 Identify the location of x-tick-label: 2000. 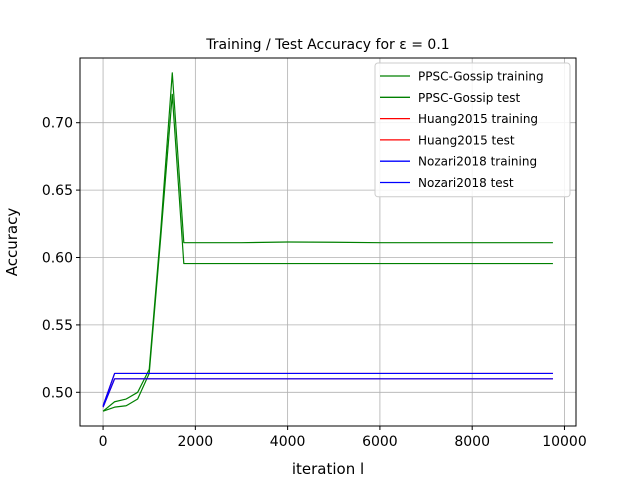
(196, 442).